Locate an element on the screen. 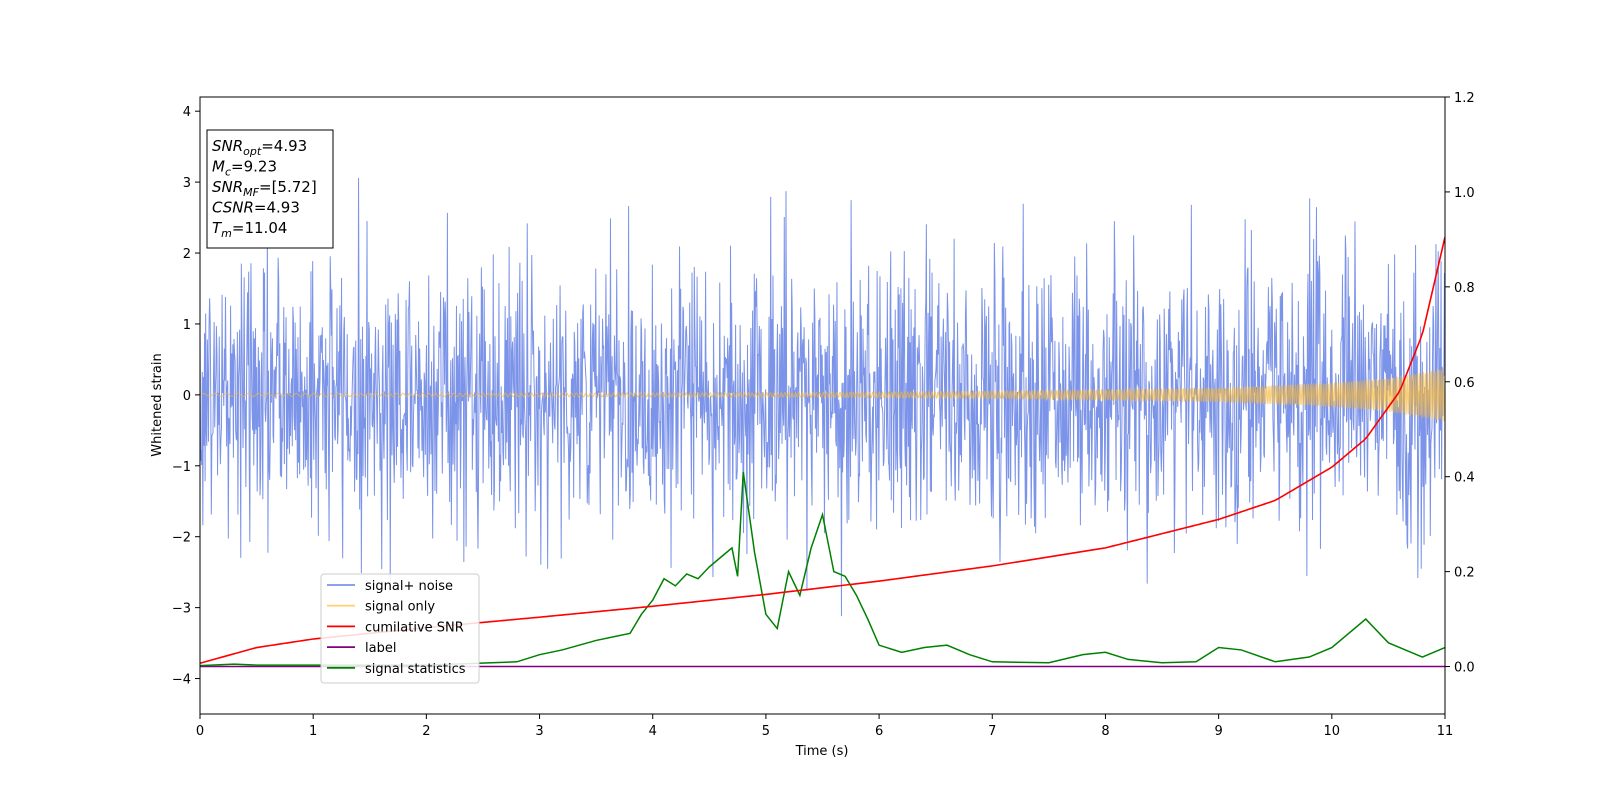 This screenshot has width=1600, height=800. legend-label: label is located at coordinates (380, 648).